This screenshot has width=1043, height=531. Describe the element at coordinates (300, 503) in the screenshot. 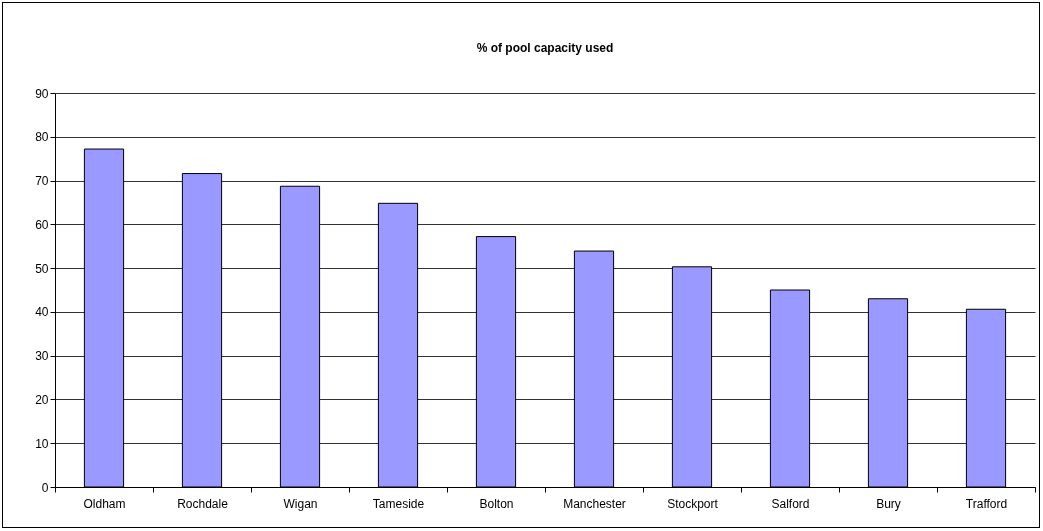

I see `x-tick-label: Wigan` at that location.